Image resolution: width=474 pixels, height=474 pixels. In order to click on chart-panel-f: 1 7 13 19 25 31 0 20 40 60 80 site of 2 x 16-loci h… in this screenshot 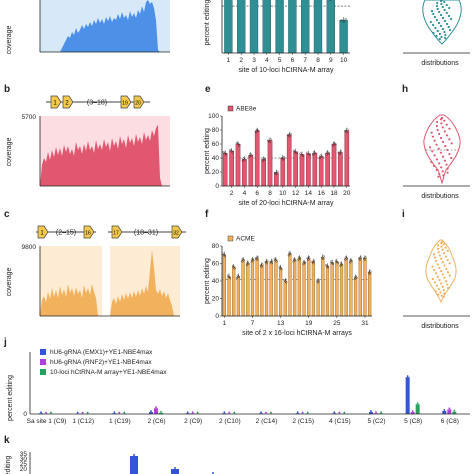, I will do `click(288, 286)`.